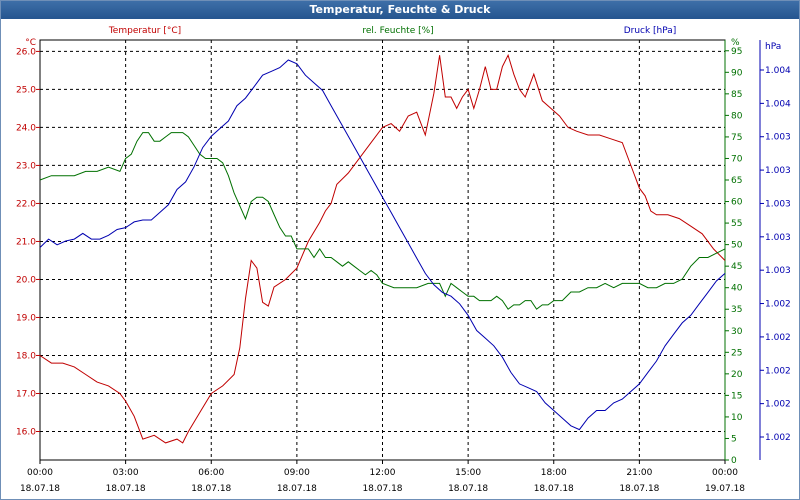 This screenshot has height=500, width=800. I want to click on pressure-axis-unit: hPa, so click(773, 47).